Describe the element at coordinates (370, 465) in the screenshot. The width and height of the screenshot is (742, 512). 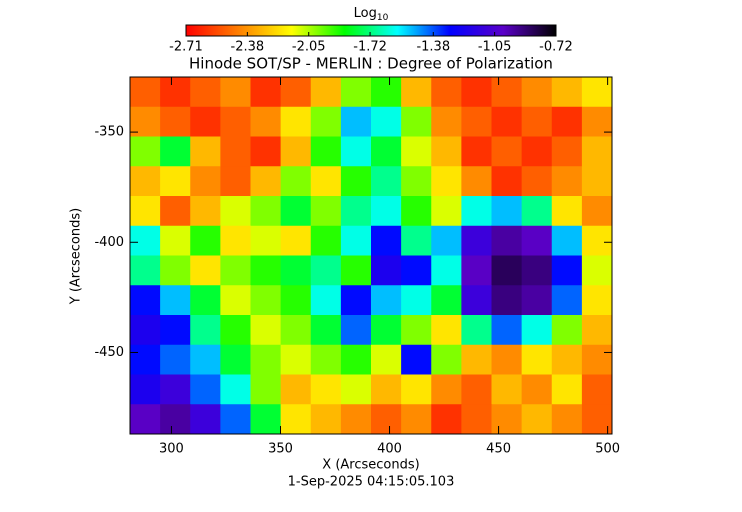
I see `x-axis-label: X (Arcseconds)` at that location.